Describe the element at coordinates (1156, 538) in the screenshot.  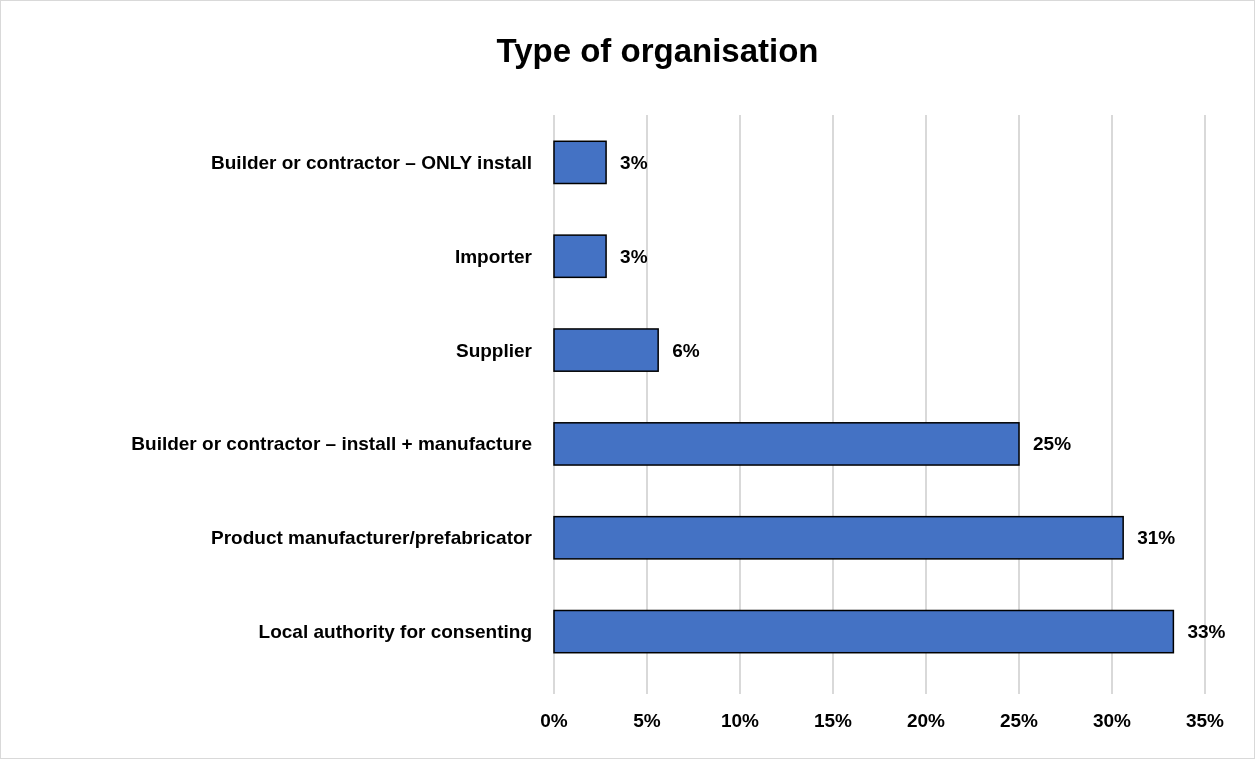
I see `data-label: 31%` at that location.